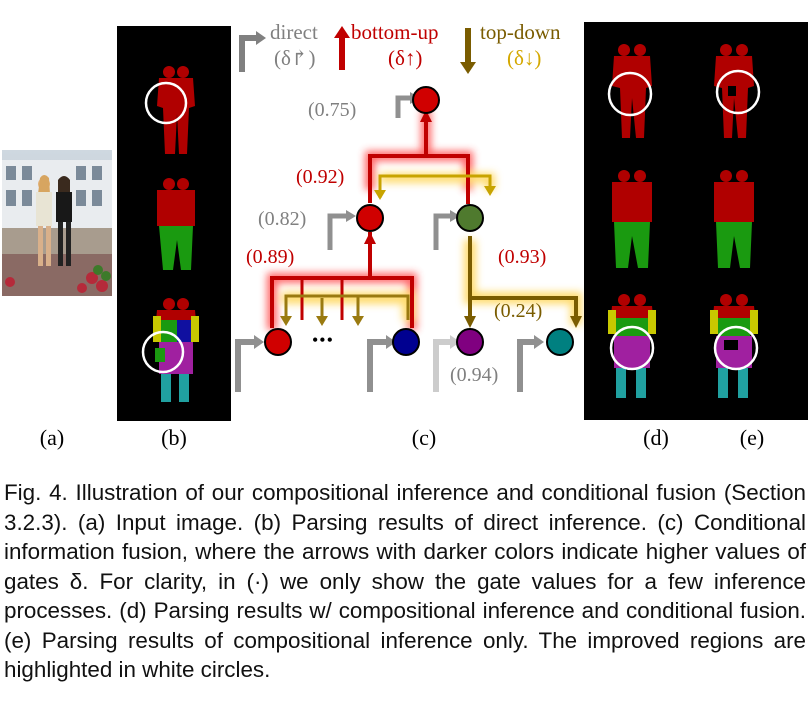 Image resolution: width=812 pixels, height=714 pixels. I want to click on gate-value: (0.93), so click(522, 257).